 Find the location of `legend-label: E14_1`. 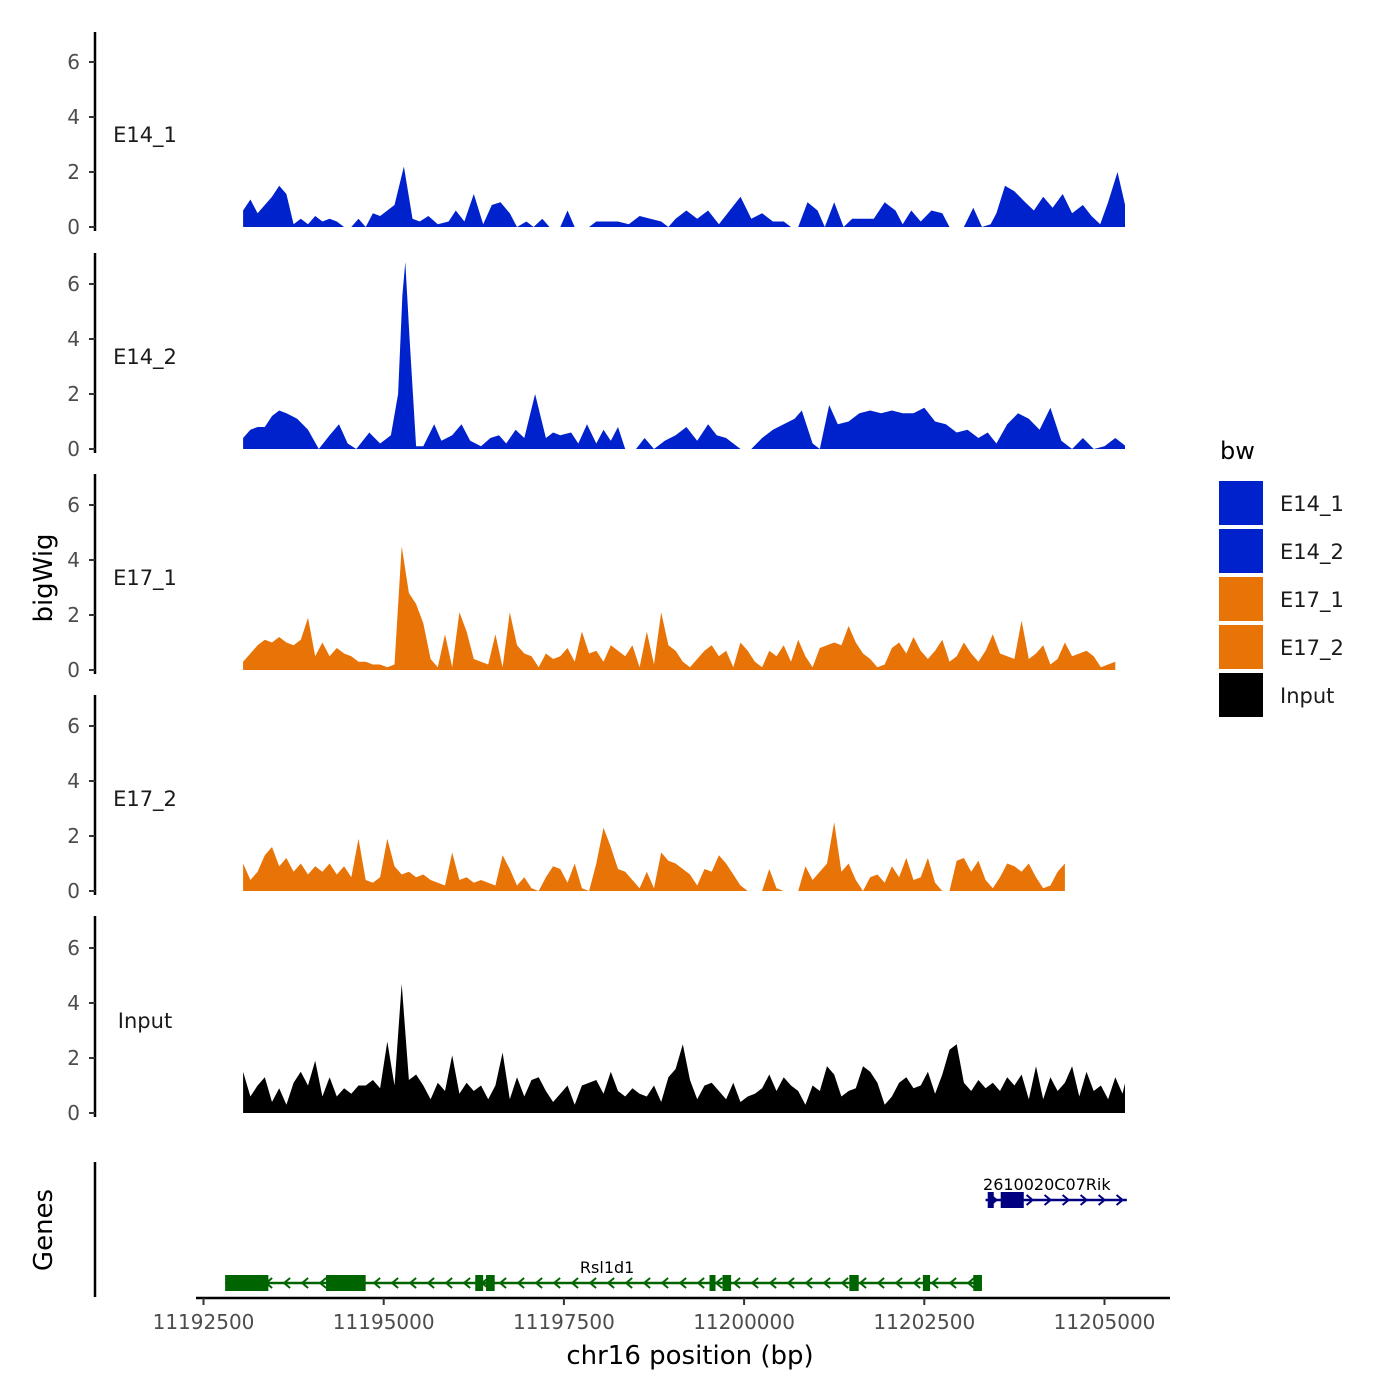

legend-label: E14_1 is located at coordinates (1312, 504).